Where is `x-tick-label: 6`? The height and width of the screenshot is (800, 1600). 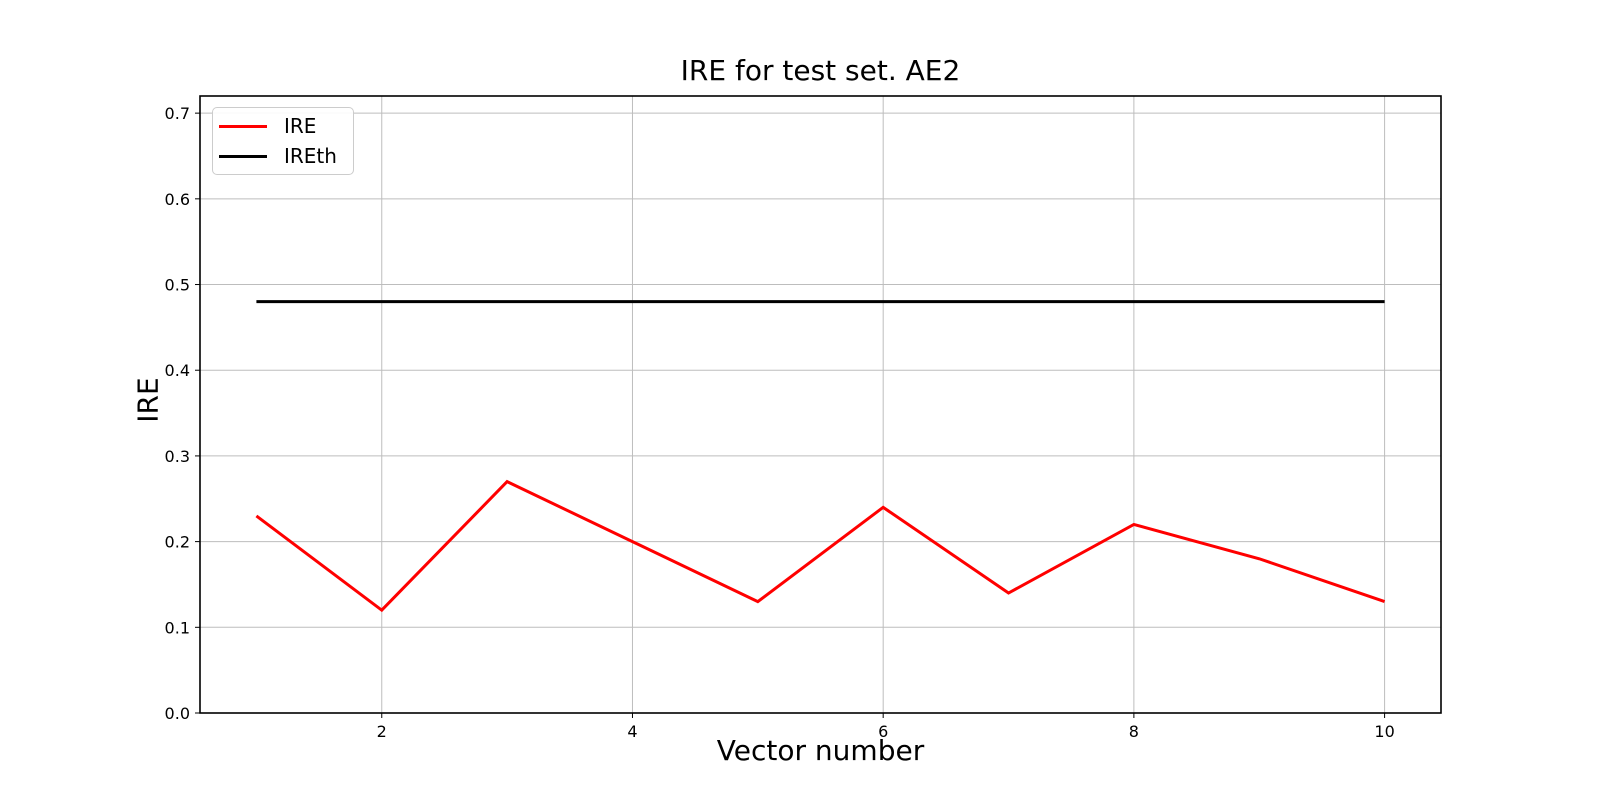 x-tick-label: 6 is located at coordinates (883, 731).